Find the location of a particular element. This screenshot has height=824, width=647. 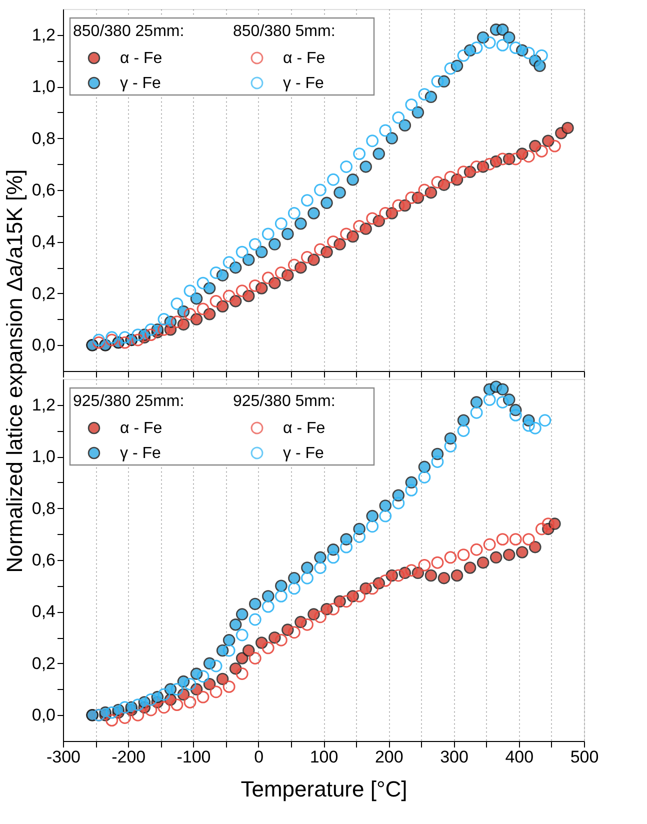

x-tick-label: 400 is located at coordinates (519, 757).